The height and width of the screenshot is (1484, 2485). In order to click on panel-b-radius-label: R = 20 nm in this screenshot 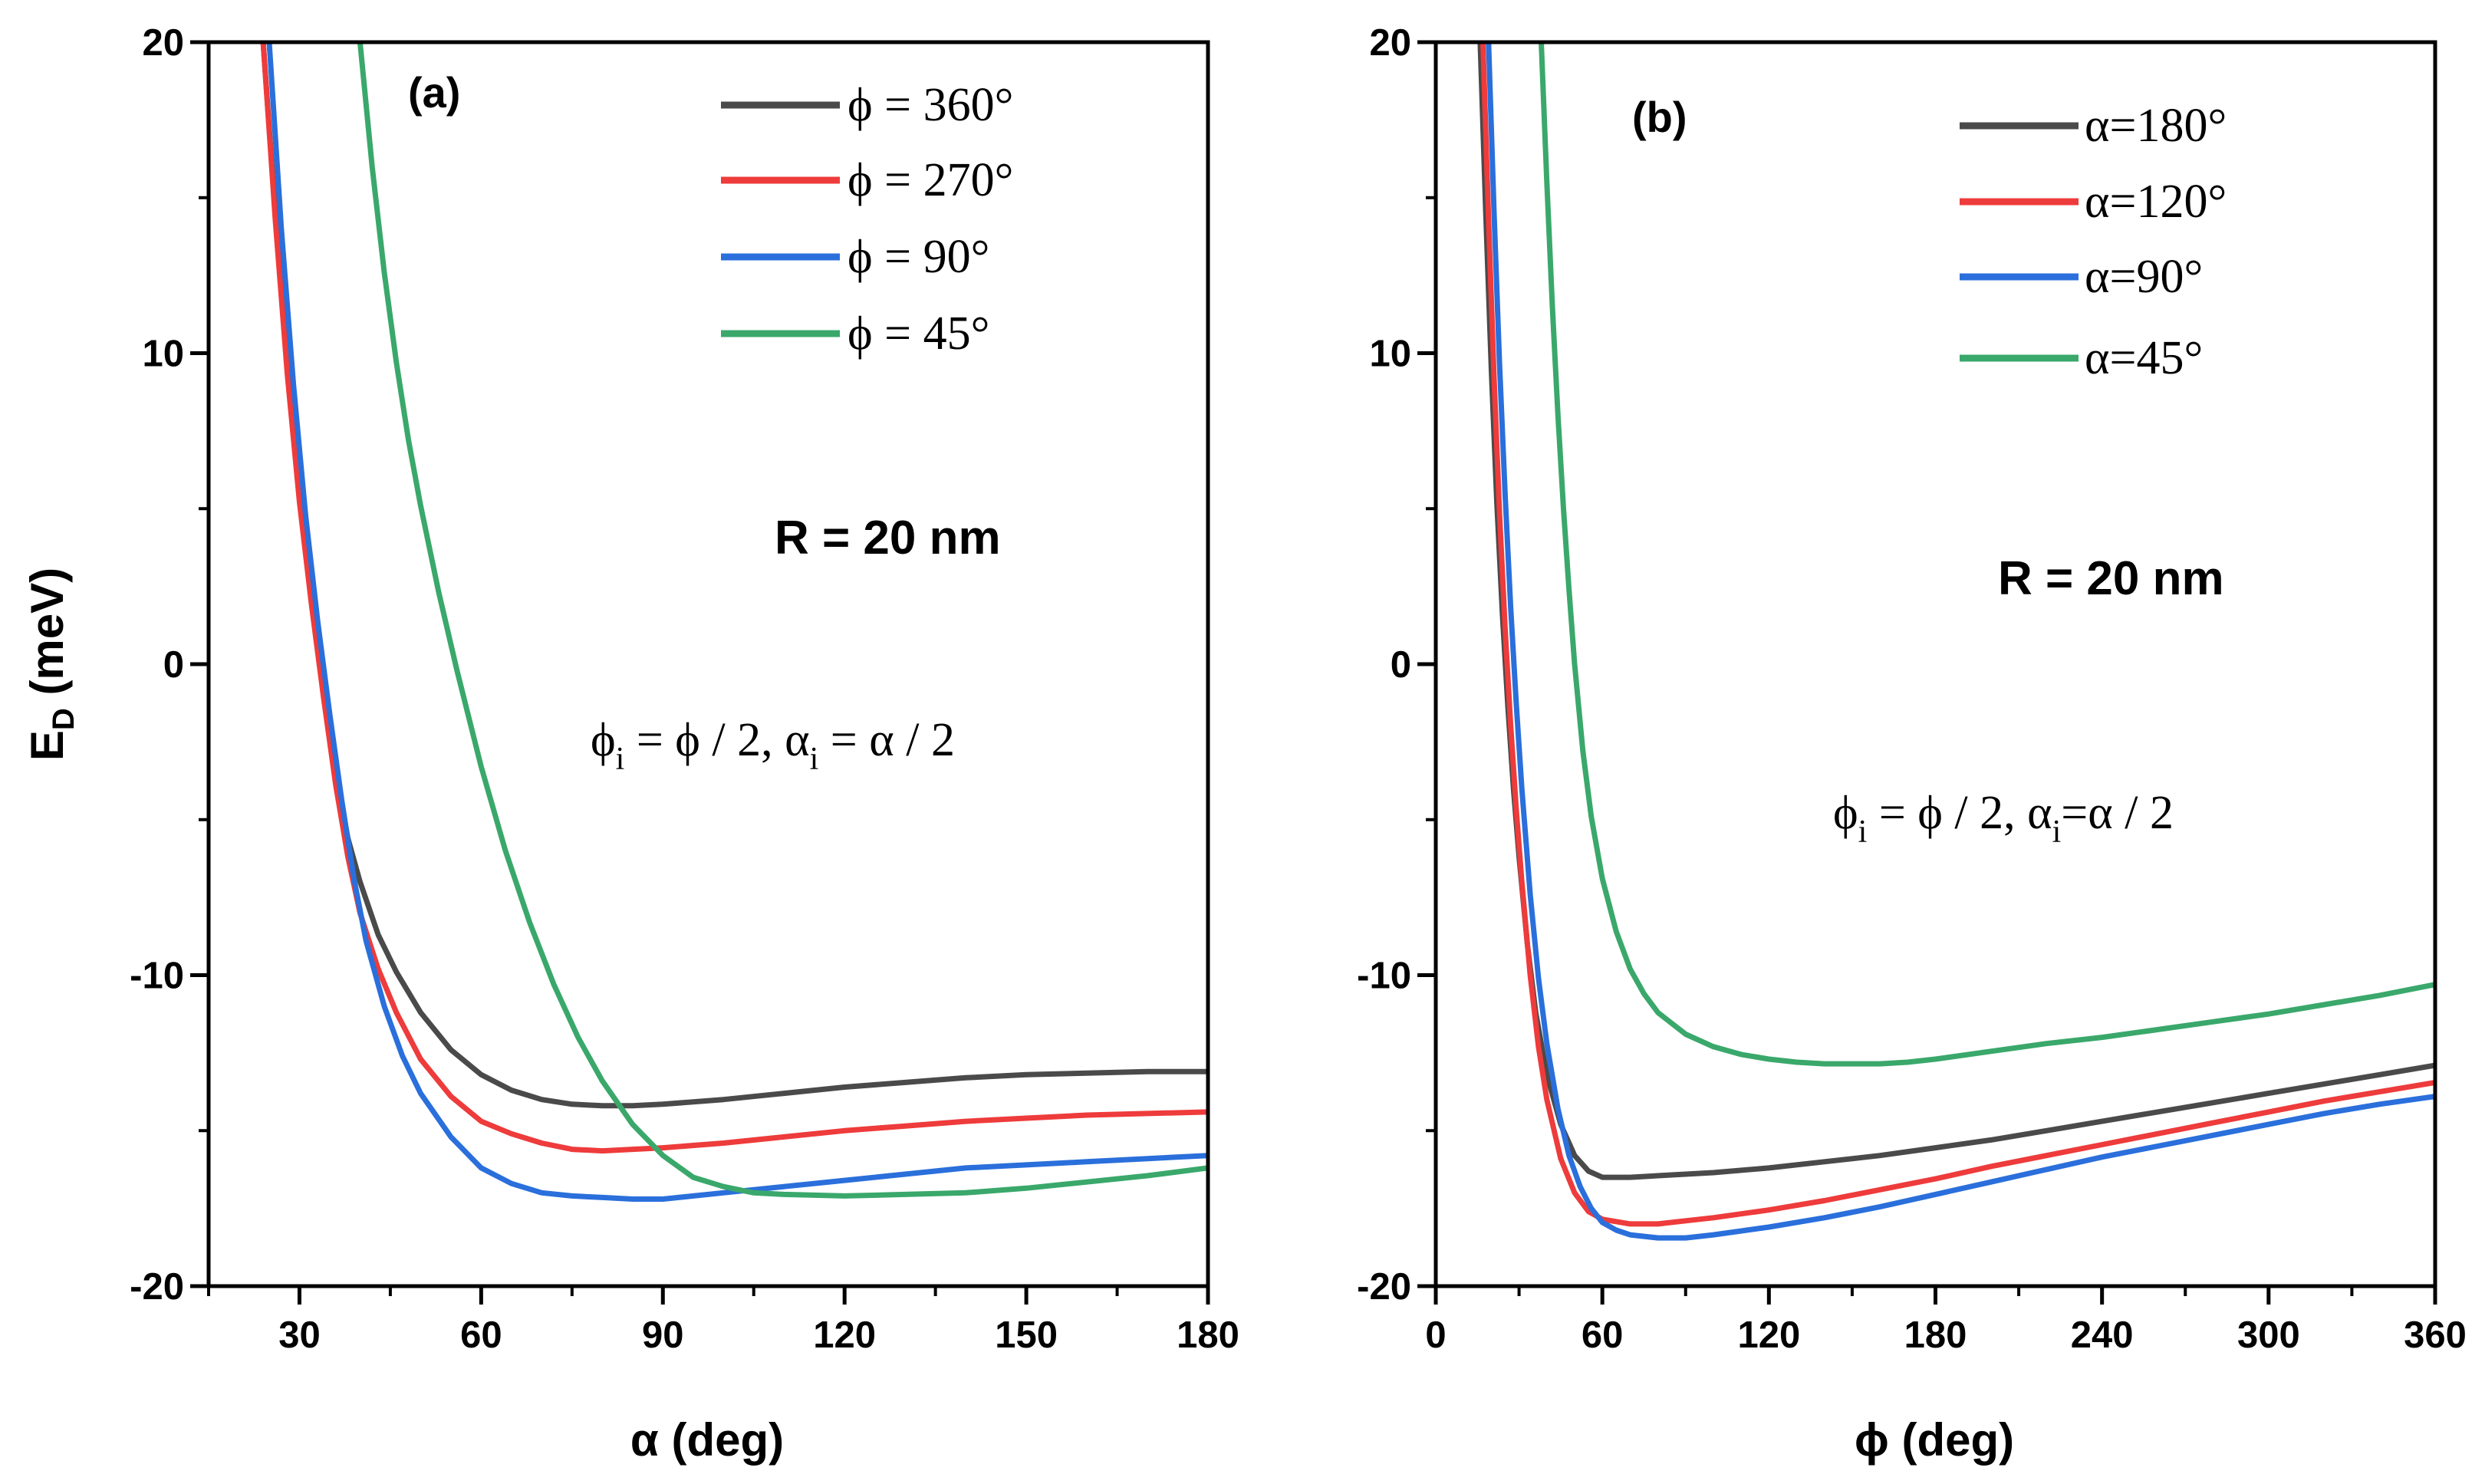, I will do `click(2111, 578)`.